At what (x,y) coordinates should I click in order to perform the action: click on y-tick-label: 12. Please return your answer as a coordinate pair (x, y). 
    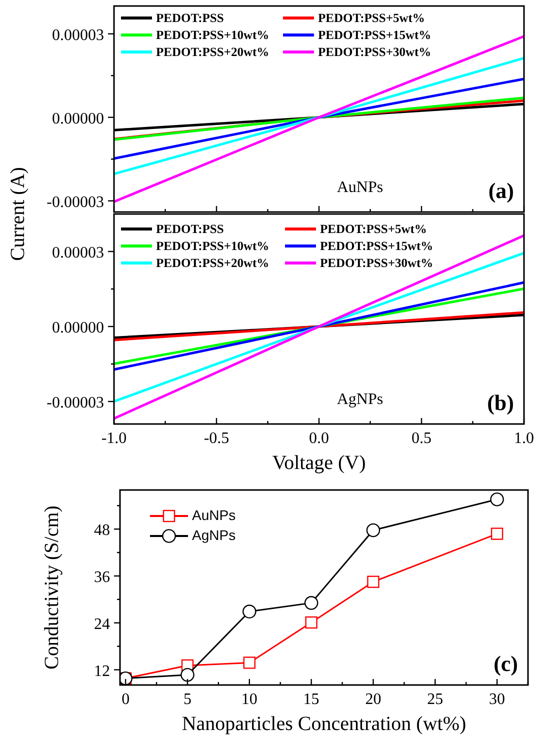
    Looking at the image, I should click on (102, 671).